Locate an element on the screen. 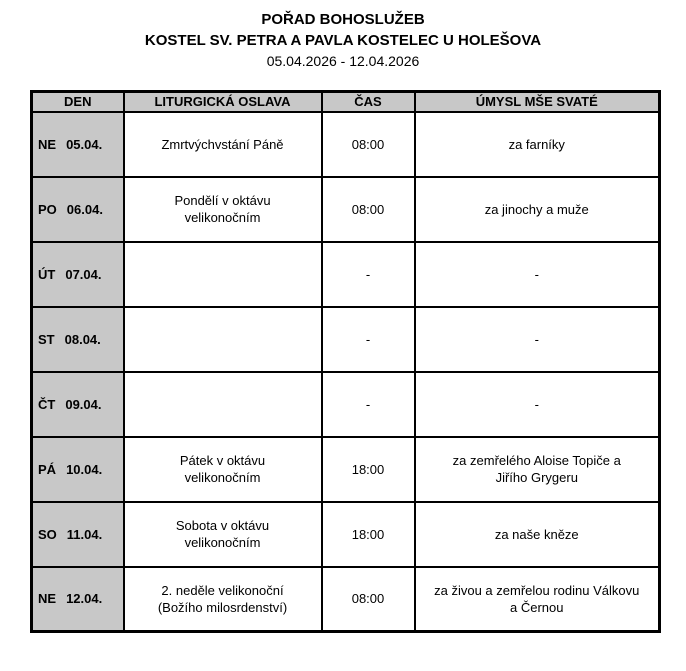  day-cell: ČT 09.04. is located at coordinates (77, 404).